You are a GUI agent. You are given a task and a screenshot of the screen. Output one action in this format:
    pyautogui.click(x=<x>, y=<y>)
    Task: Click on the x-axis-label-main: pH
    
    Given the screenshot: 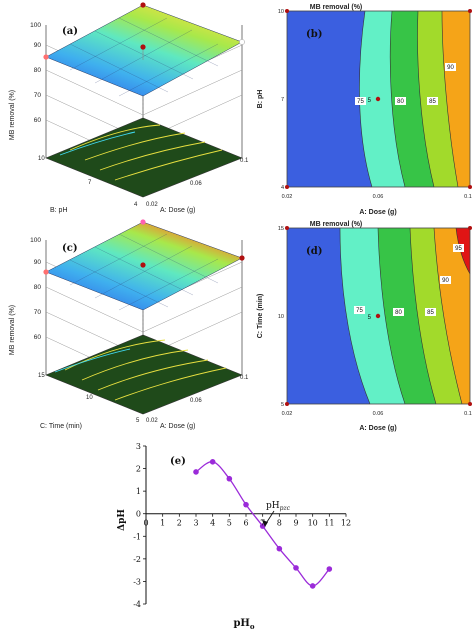 What is the action you would take?
    pyautogui.click(x=241, y=623)
    